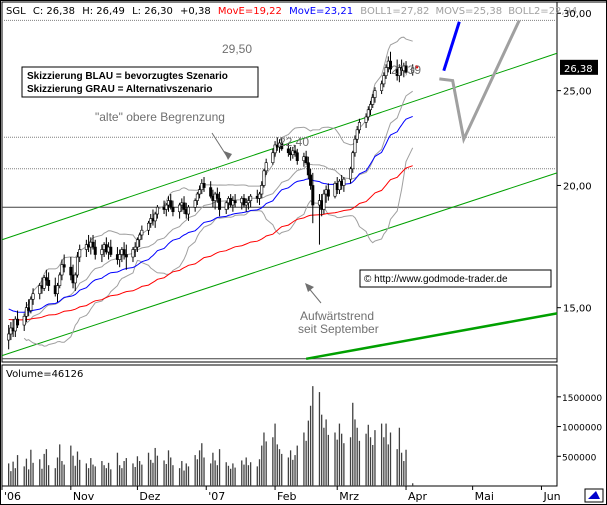 The height and width of the screenshot is (505, 607). What do you see at coordinates (582, 399) in the screenshot?
I see `volume-tick-label: 1500000` at bounding box center [582, 399].